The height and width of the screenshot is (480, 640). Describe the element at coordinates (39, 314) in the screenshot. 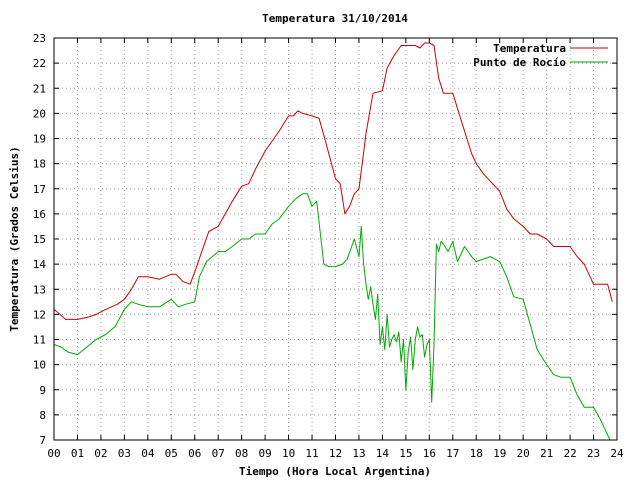

I see `y-tick-label: 12` at that location.